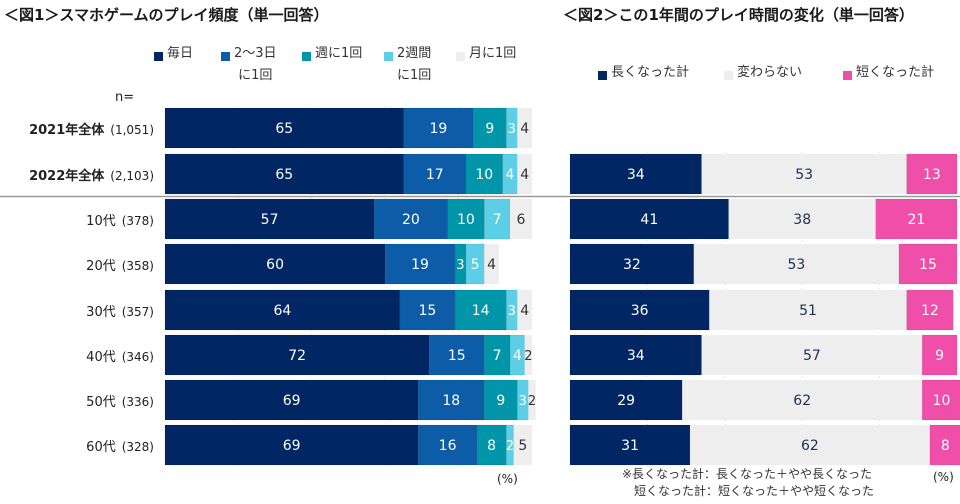 This screenshot has width=960, height=504. Describe the element at coordinates (101, 357) in the screenshot. I see `row-label-category: 40代` at that location.